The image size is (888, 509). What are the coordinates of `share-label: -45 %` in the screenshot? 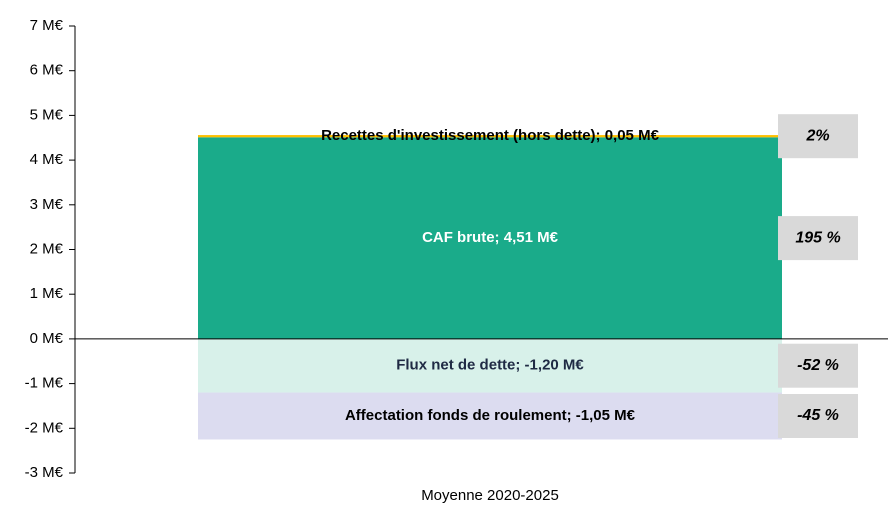 It's located at (818, 415).